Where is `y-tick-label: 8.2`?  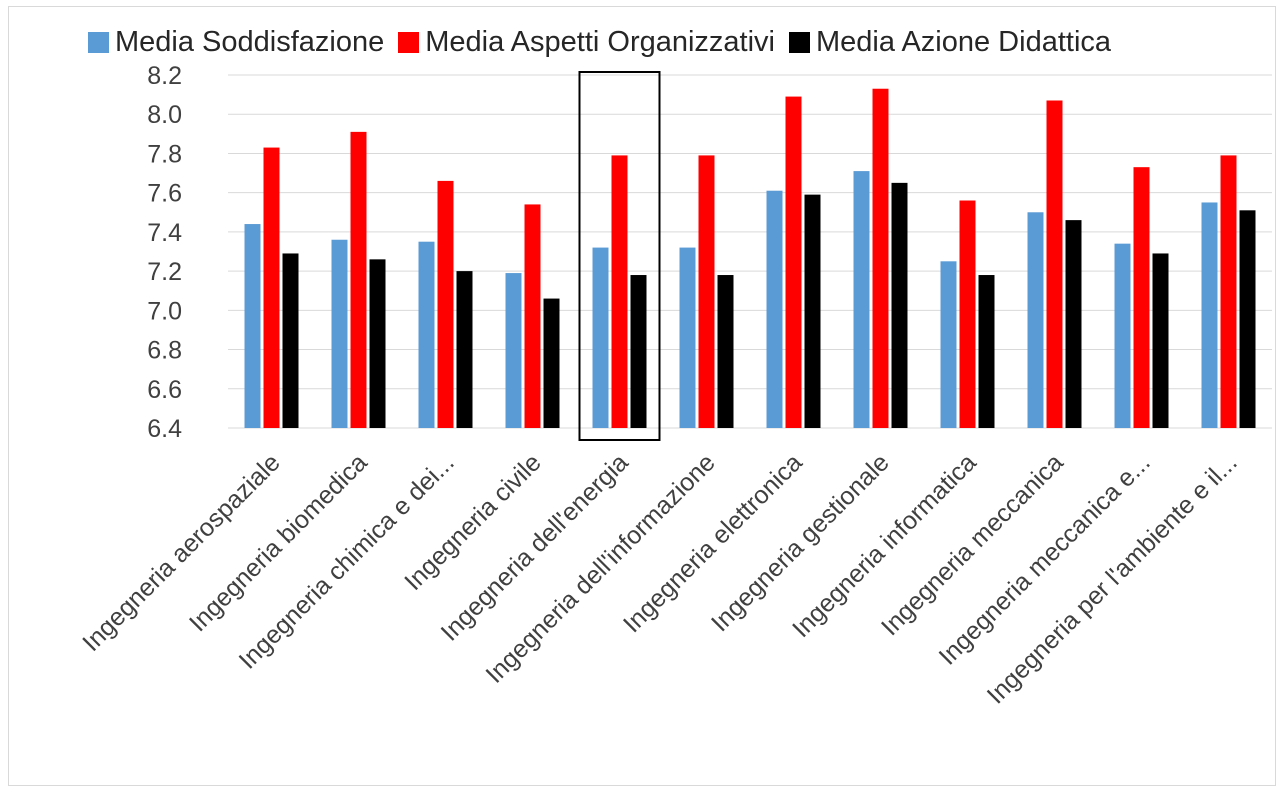 y-tick-label: 8.2 is located at coordinates (164, 76).